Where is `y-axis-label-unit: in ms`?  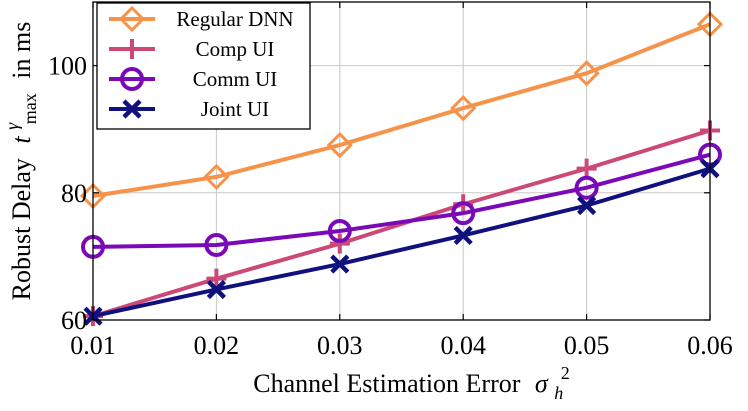 y-axis-label-unit: in ms is located at coordinates (21, 50).